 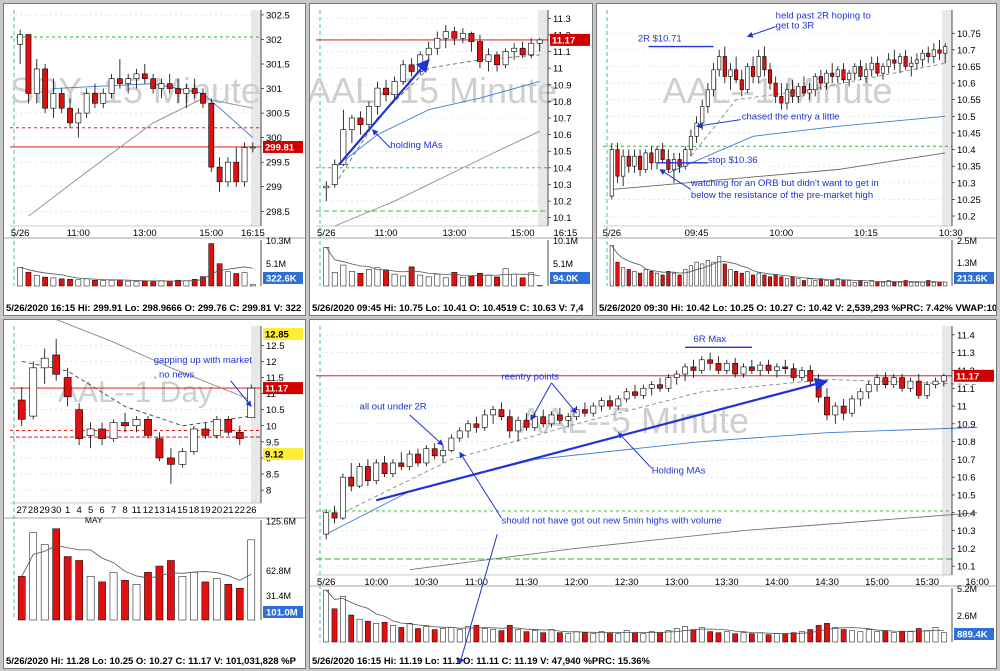 I want to click on y-tick-label: 11.5, so click(x=275, y=378).